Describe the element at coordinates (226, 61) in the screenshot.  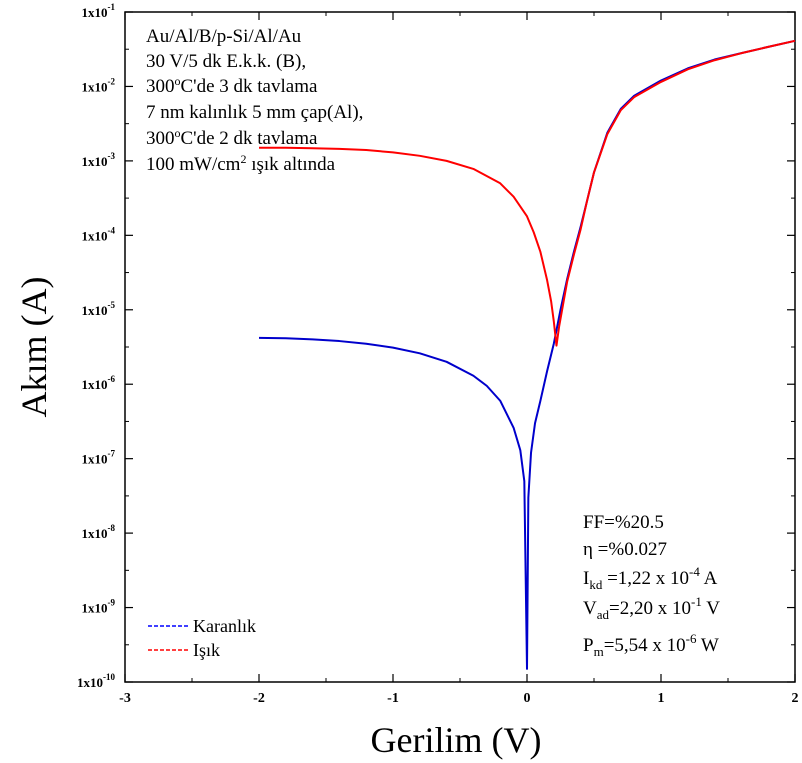
I see `sample-info-line-2: 30 V/5 dk E.k.k. (B),` at that location.